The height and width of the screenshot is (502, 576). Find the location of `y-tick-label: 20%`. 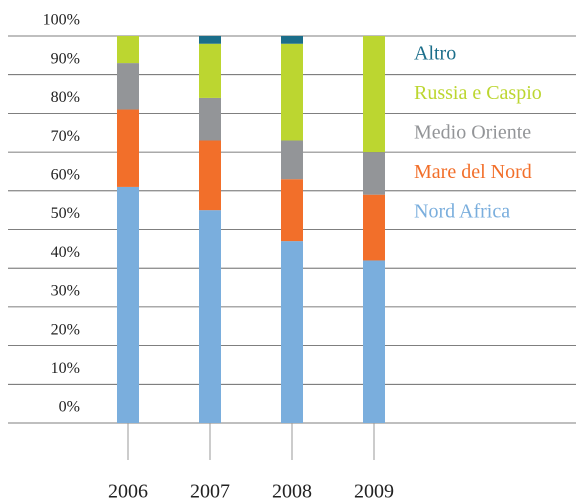

y-tick-label: 20% is located at coordinates (65, 329).